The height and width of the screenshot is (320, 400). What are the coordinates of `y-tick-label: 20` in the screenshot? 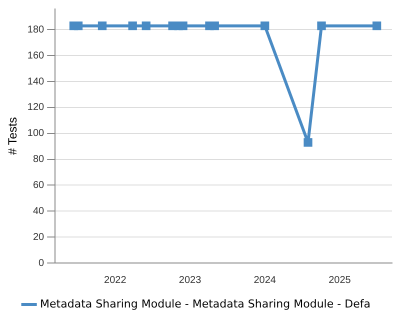 It's located at (38, 237).